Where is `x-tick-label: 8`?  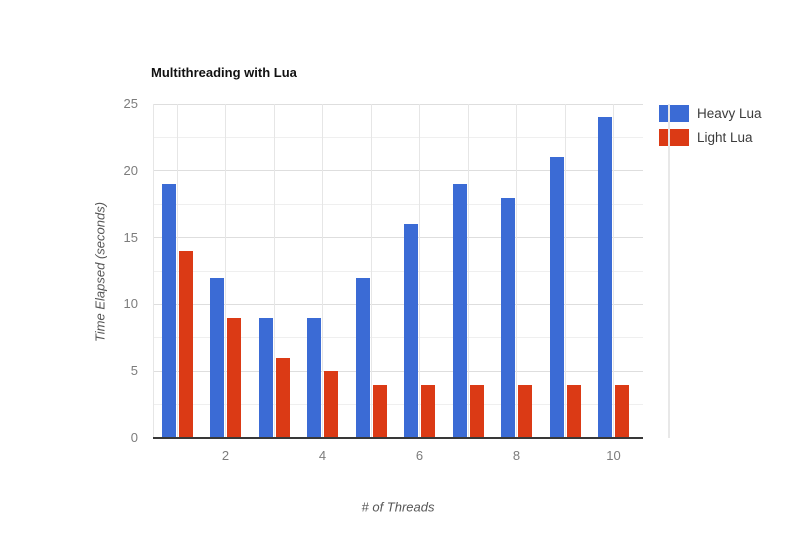
x-tick-label: 8 is located at coordinates (516, 455).